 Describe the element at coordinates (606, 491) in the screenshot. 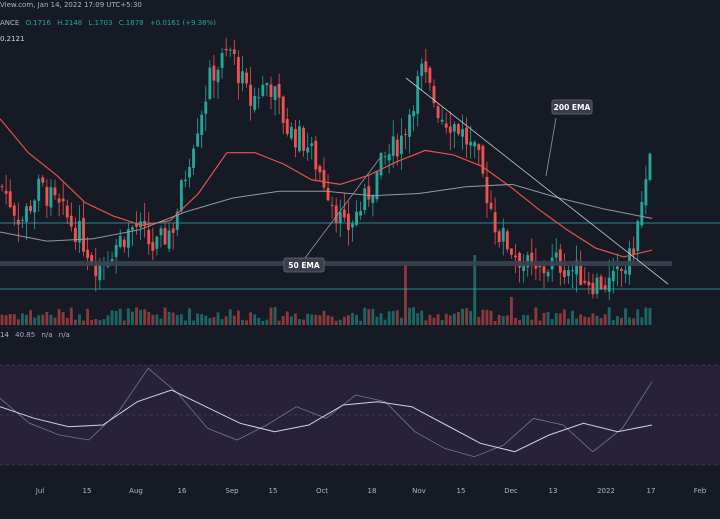

I see `x-tick-label: 2022` at that location.